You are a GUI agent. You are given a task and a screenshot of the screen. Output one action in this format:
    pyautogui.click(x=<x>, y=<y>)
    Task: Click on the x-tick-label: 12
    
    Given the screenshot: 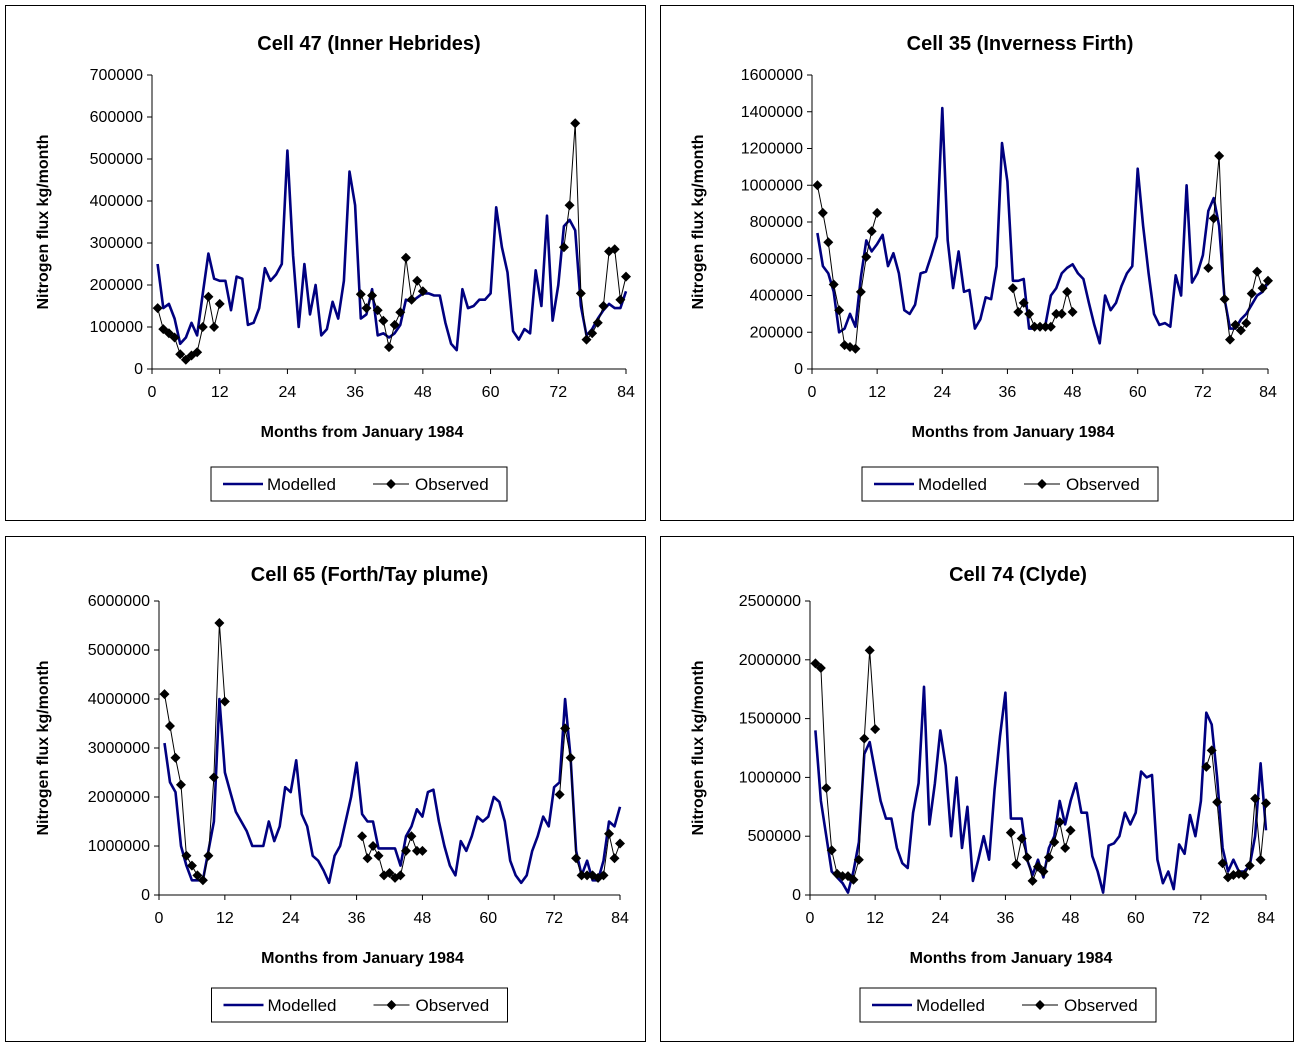 What is the action you would take?
    pyautogui.click(x=225, y=918)
    